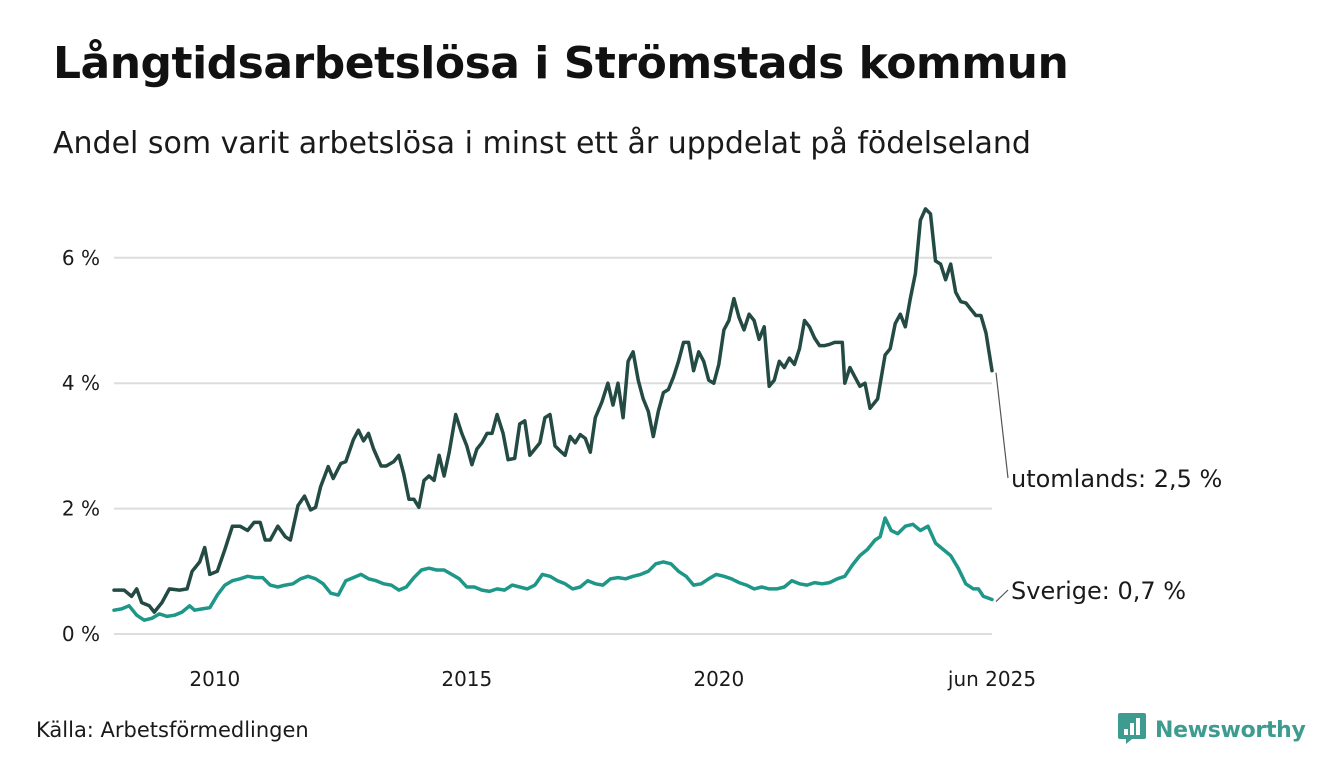 The image size is (1340, 780). What do you see at coordinates (172, 730) in the screenshot?
I see `source-note: Källa: Arbetsförmedlingen` at bounding box center [172, 730].